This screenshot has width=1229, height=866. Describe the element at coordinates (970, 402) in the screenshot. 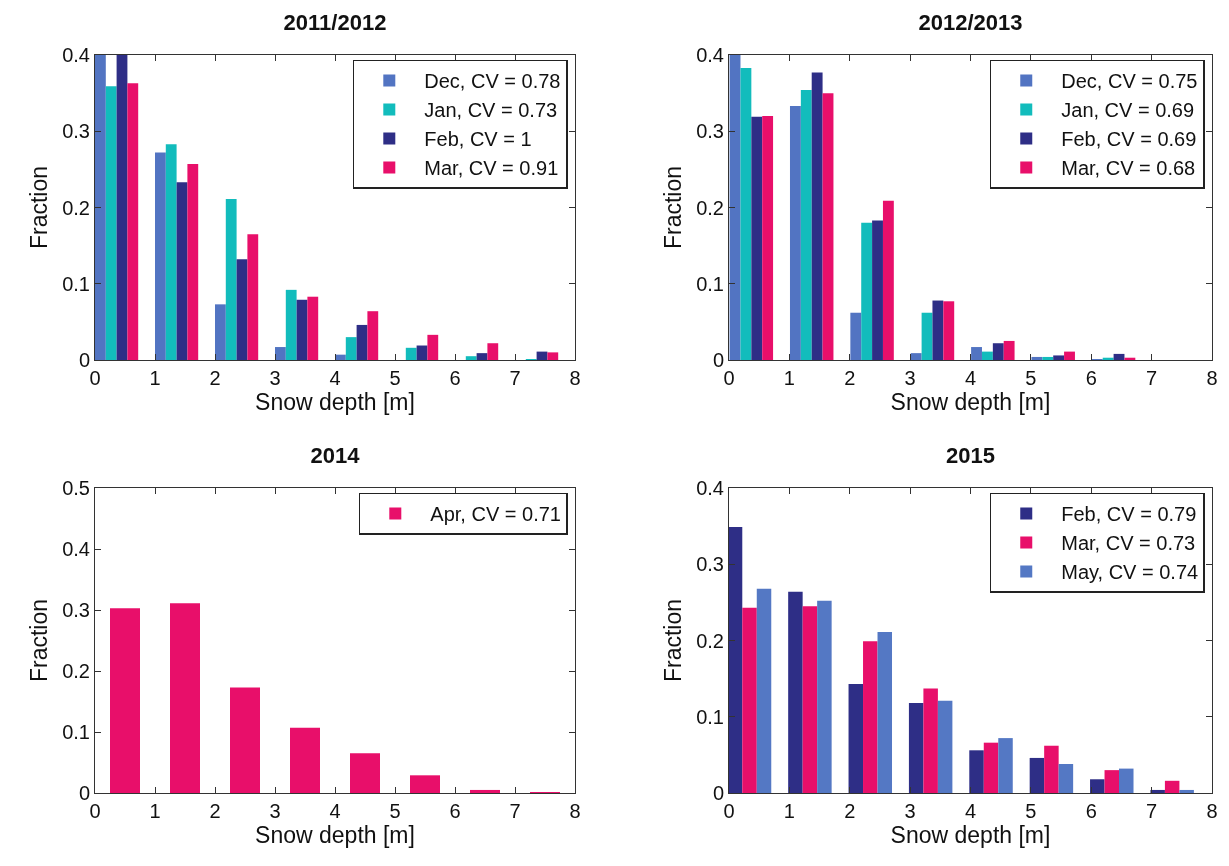

I see `x-axis-title: Snow depth [m]` at that location.